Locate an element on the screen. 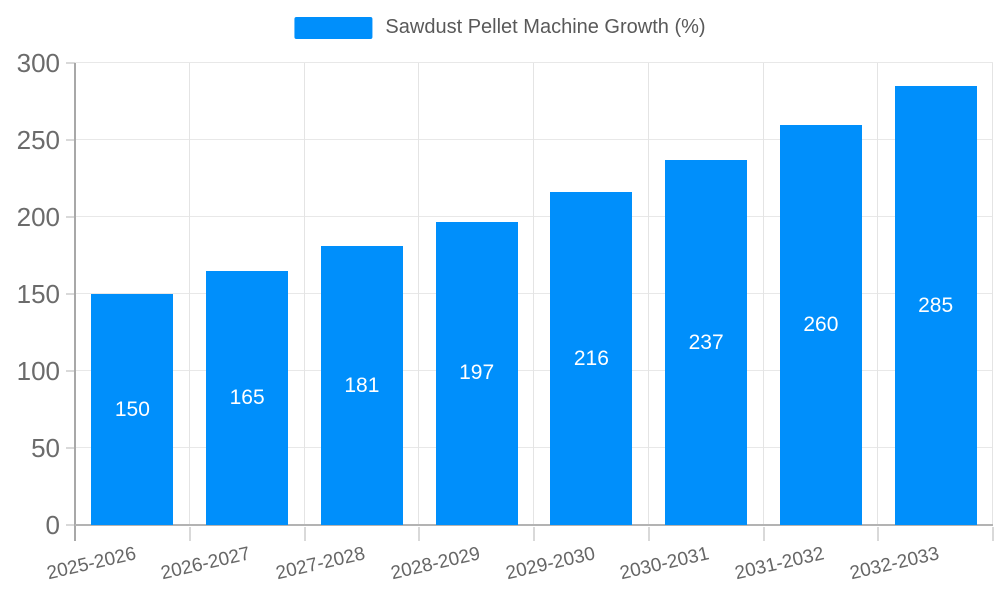 This screenshot has height=600, width=1000. x-axis-label: 2030-2031 is located at coordinates (665, 564).